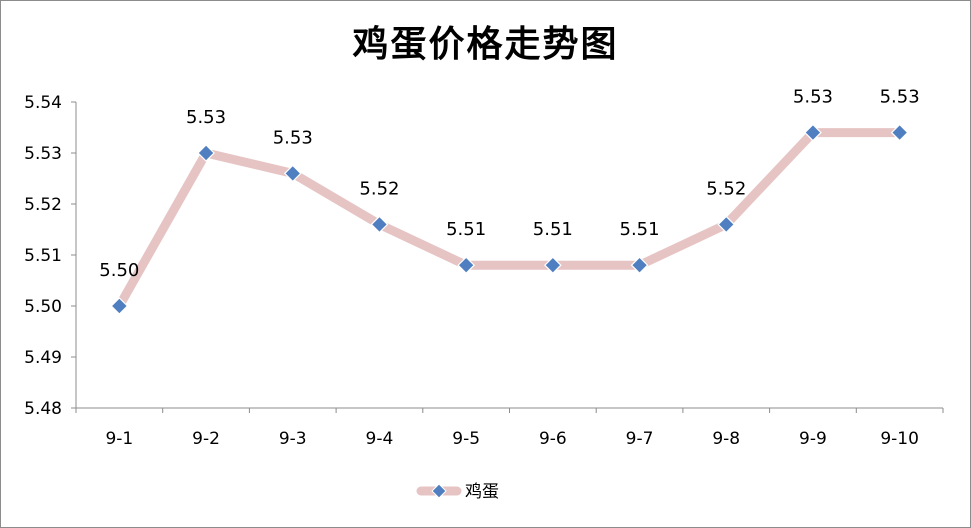 This screenshot has height=528, width=971. I want to click on x-tick-label: 9-2, so click(206, 439).